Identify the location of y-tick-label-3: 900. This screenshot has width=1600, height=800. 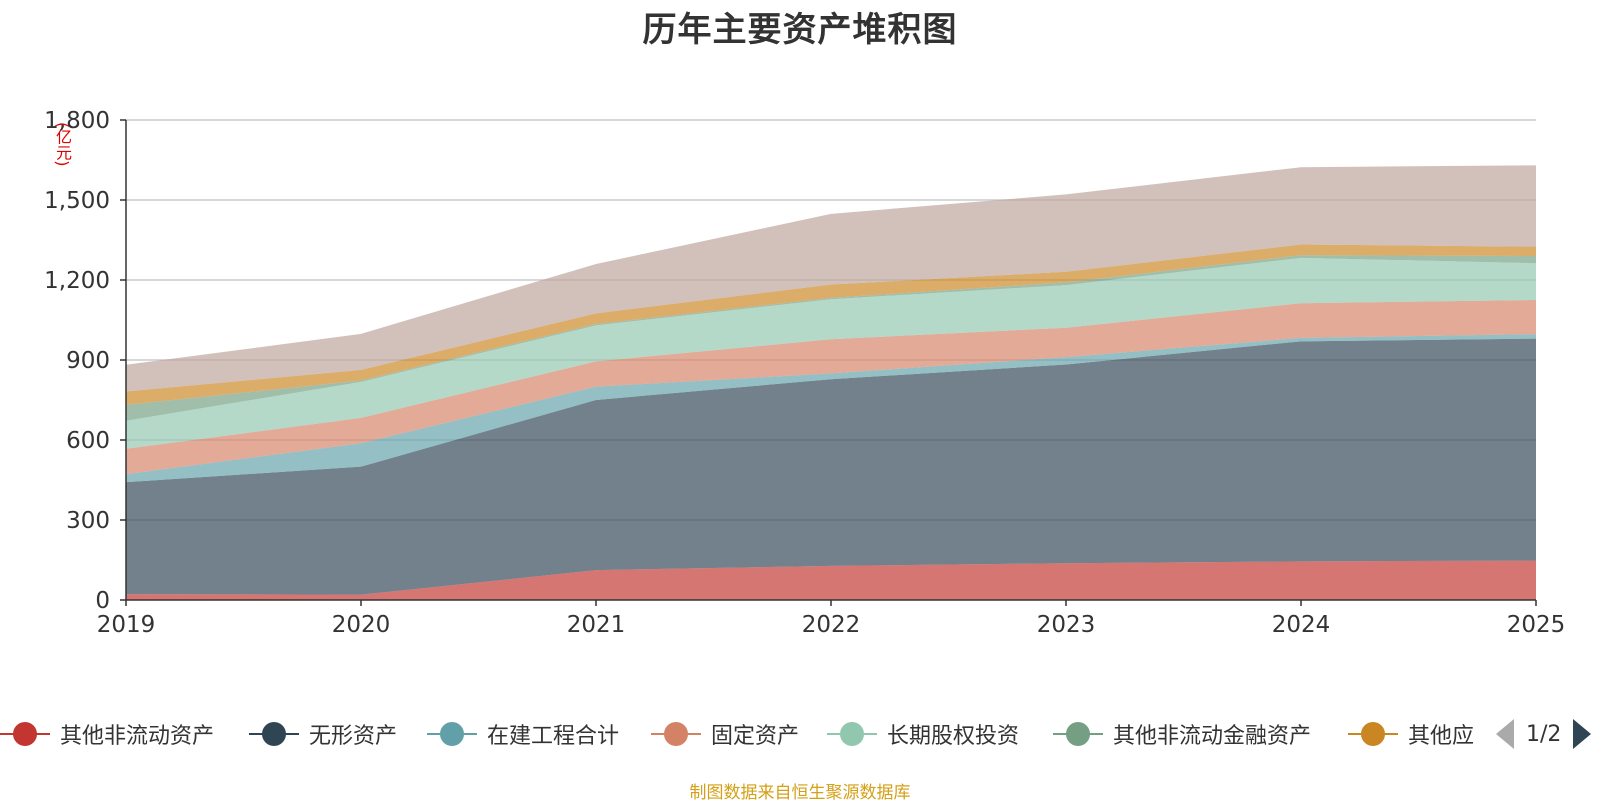
(88, 361).